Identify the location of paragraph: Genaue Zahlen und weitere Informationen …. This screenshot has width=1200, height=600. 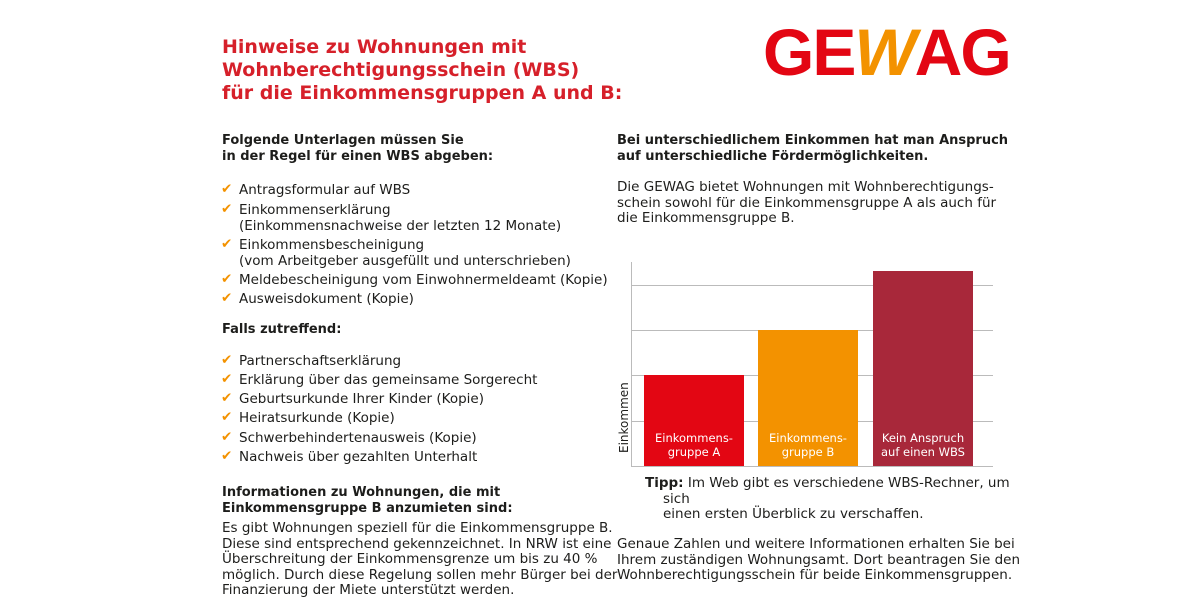
(819, 560).